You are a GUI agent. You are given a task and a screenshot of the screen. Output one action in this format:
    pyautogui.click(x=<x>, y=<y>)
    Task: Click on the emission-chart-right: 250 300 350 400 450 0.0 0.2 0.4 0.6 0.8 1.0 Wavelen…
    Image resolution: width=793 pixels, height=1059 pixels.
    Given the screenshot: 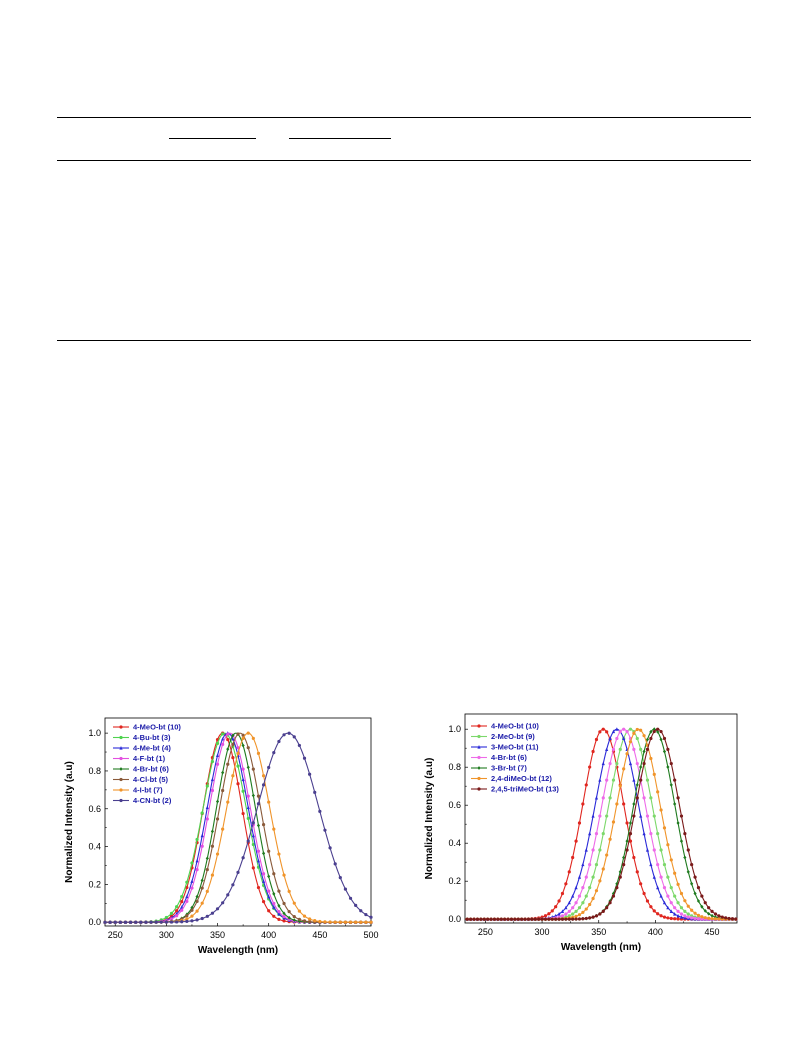 What is the action you would take?
    pyautogui.click(x=581, y=833)
    